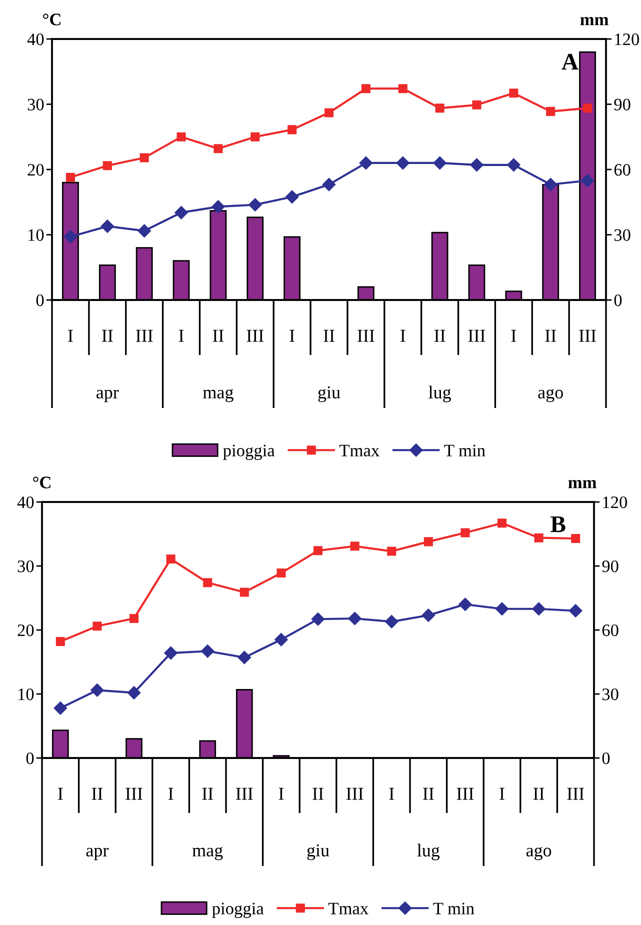  I want to click on y2-tick-label: 0, so click(606, 758).